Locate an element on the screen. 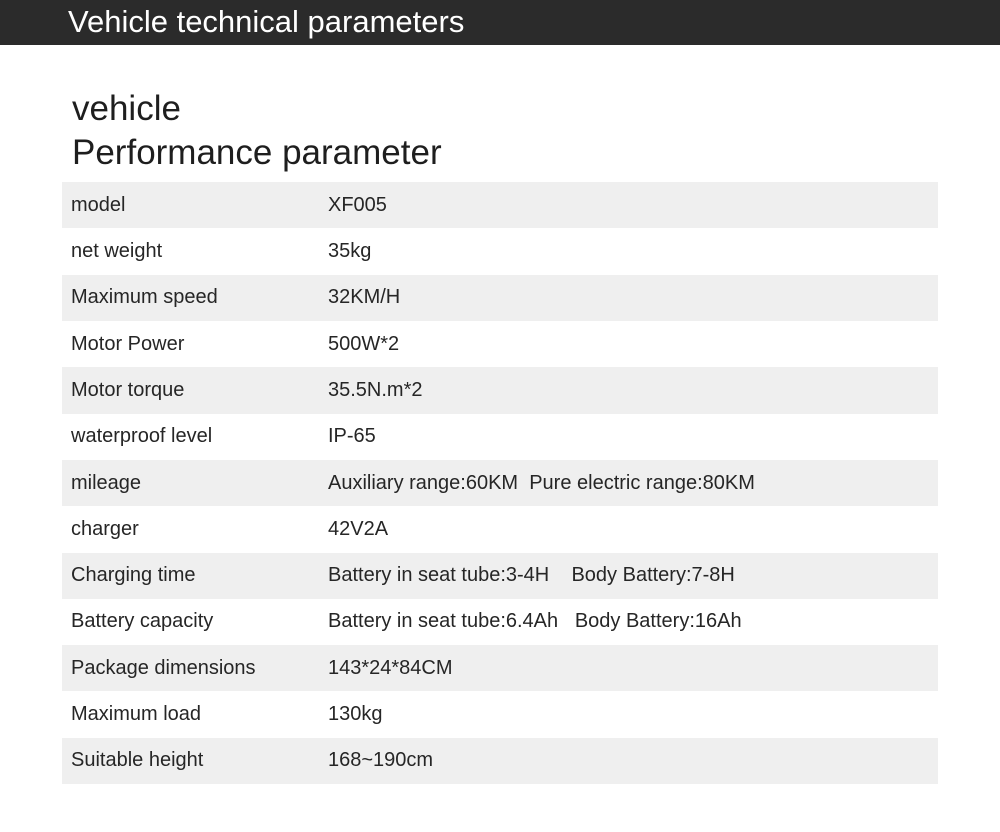  spec-value: 500W*2 is located at coordinates (364, 343).